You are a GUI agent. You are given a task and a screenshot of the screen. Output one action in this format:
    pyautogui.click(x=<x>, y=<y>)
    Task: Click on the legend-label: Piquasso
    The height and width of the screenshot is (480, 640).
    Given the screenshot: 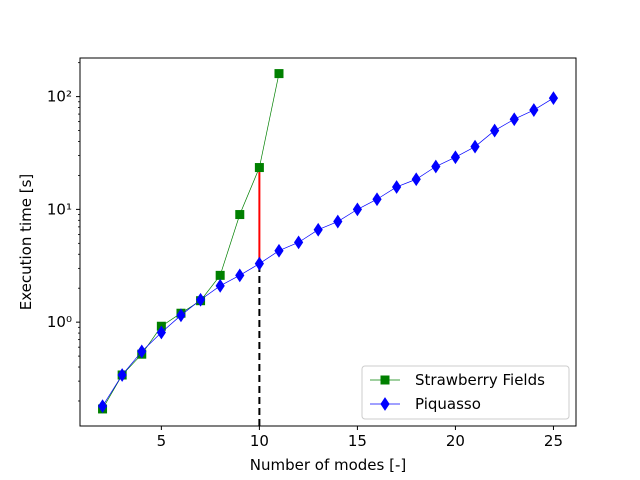 What is the action you would take?
    pyautogui.click(x=448, y=404)
    